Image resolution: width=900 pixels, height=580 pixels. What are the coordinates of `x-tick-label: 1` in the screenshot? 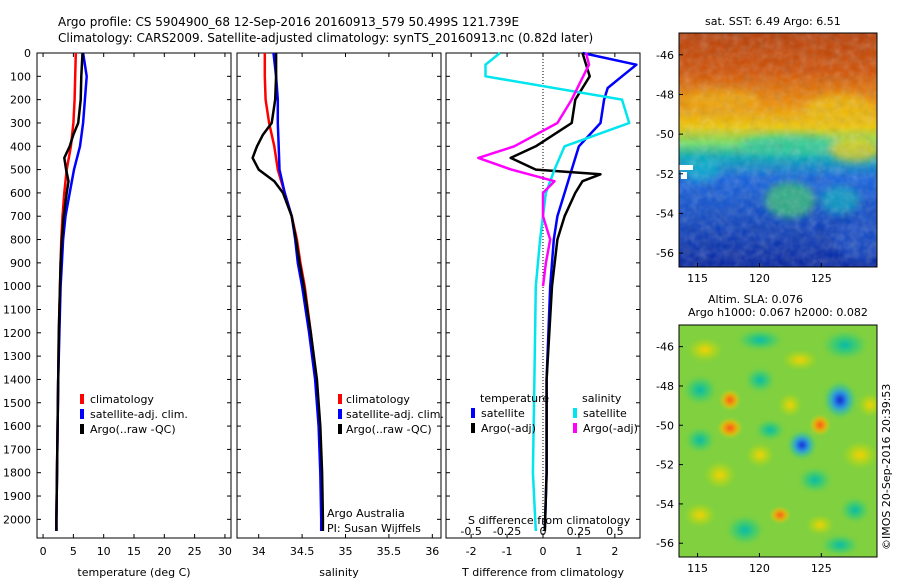 It's located at (578, 551).